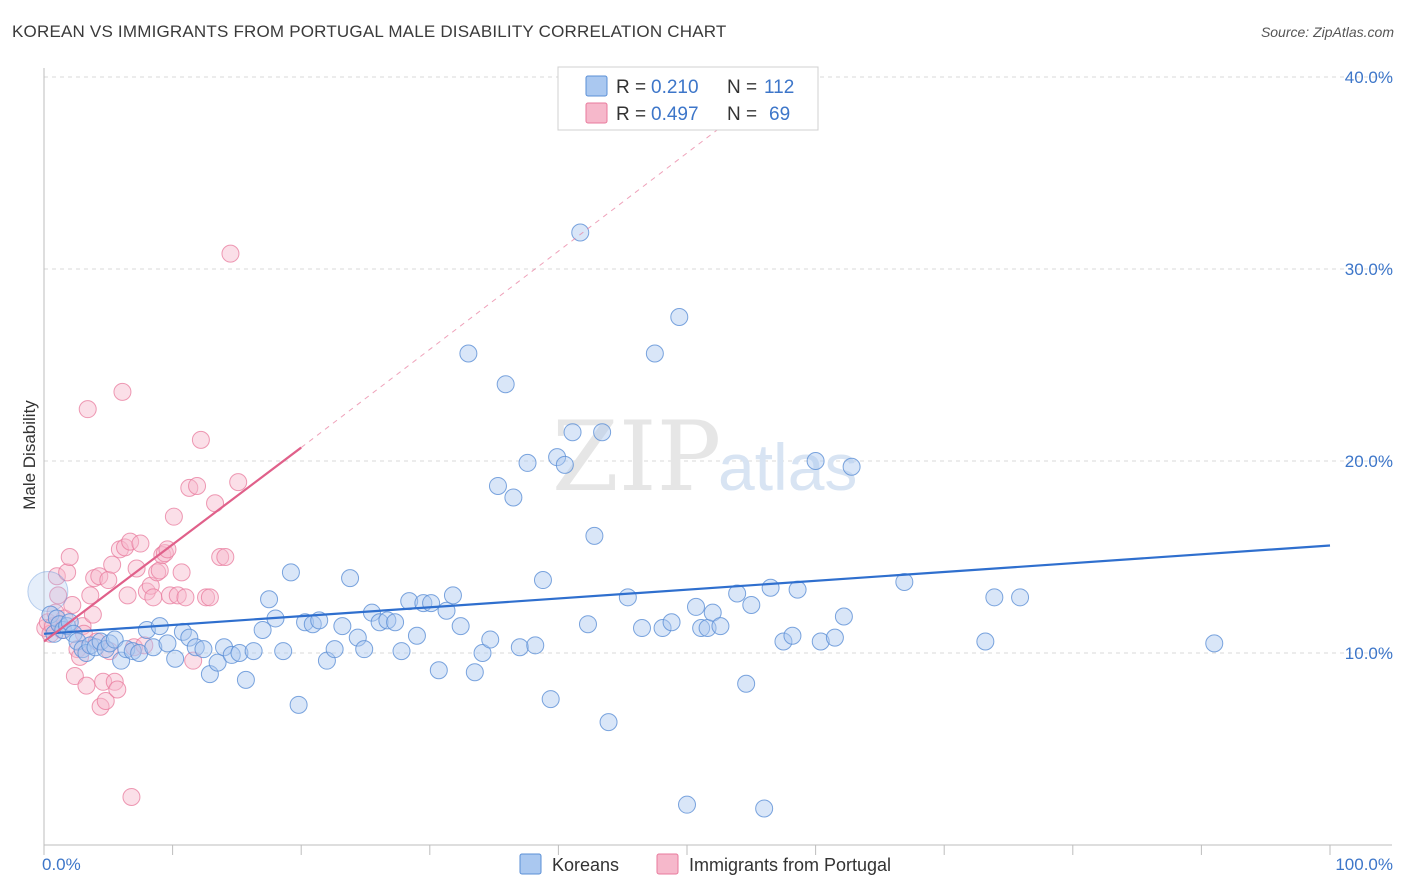  I want to click on bottom-legend-portugal: Immigrants from Portugal, so click(790, 865).